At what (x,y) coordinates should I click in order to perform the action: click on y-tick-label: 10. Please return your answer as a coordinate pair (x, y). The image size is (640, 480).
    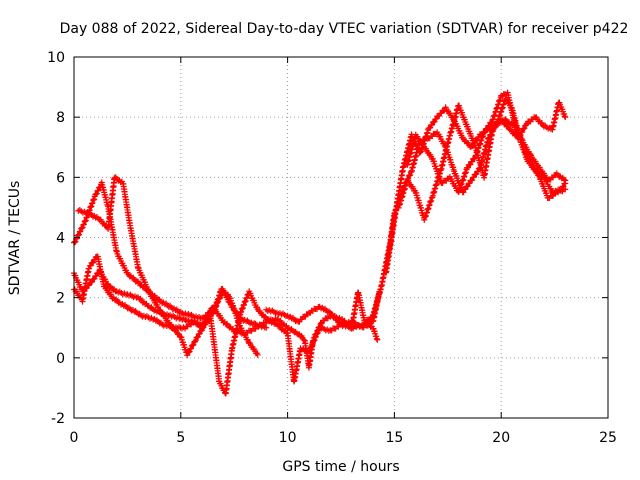
    Looking at the image, I should click on (56, 58).